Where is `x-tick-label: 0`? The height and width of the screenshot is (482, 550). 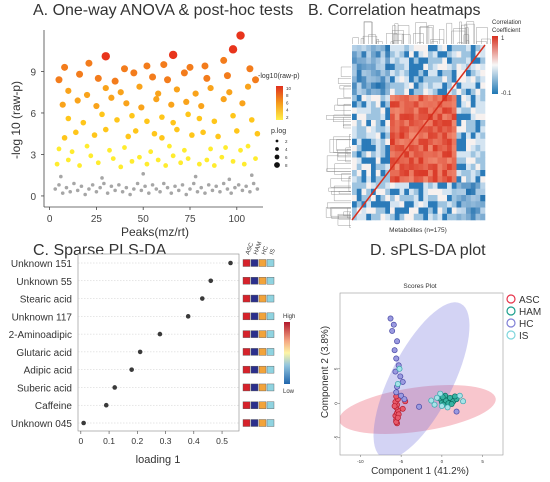 x-tick-label: 0 is located at coordinates (80, 441).